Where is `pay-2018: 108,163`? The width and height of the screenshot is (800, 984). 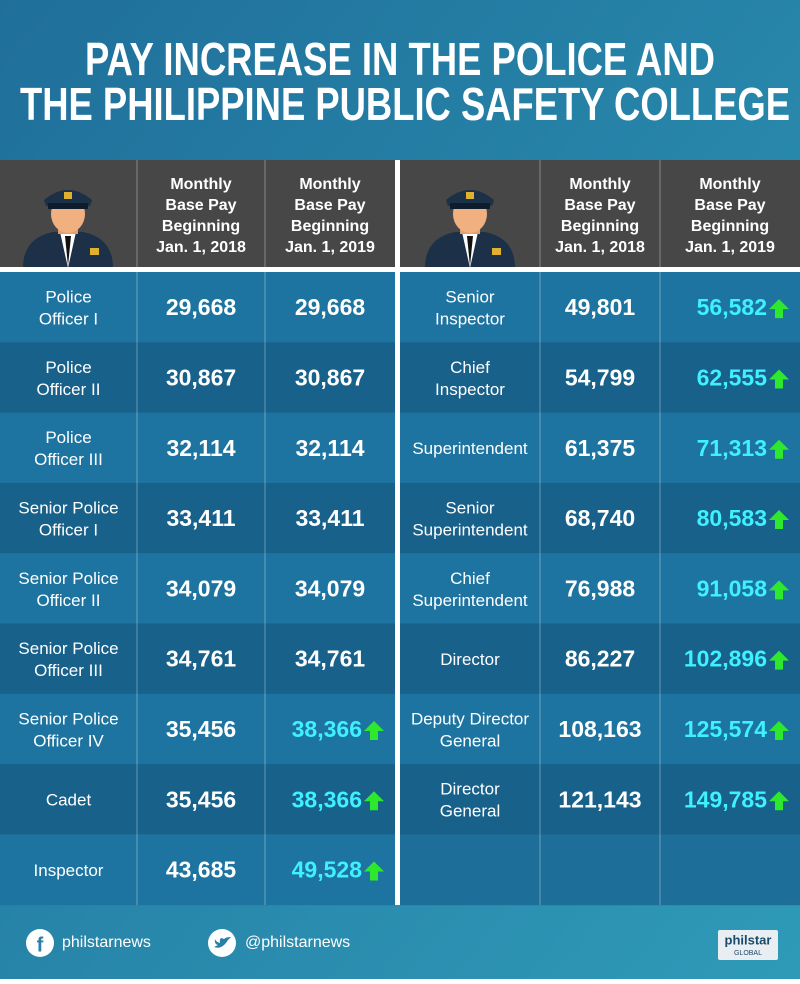
pay-2018: 108,163 is located at coordinates (599, 729).